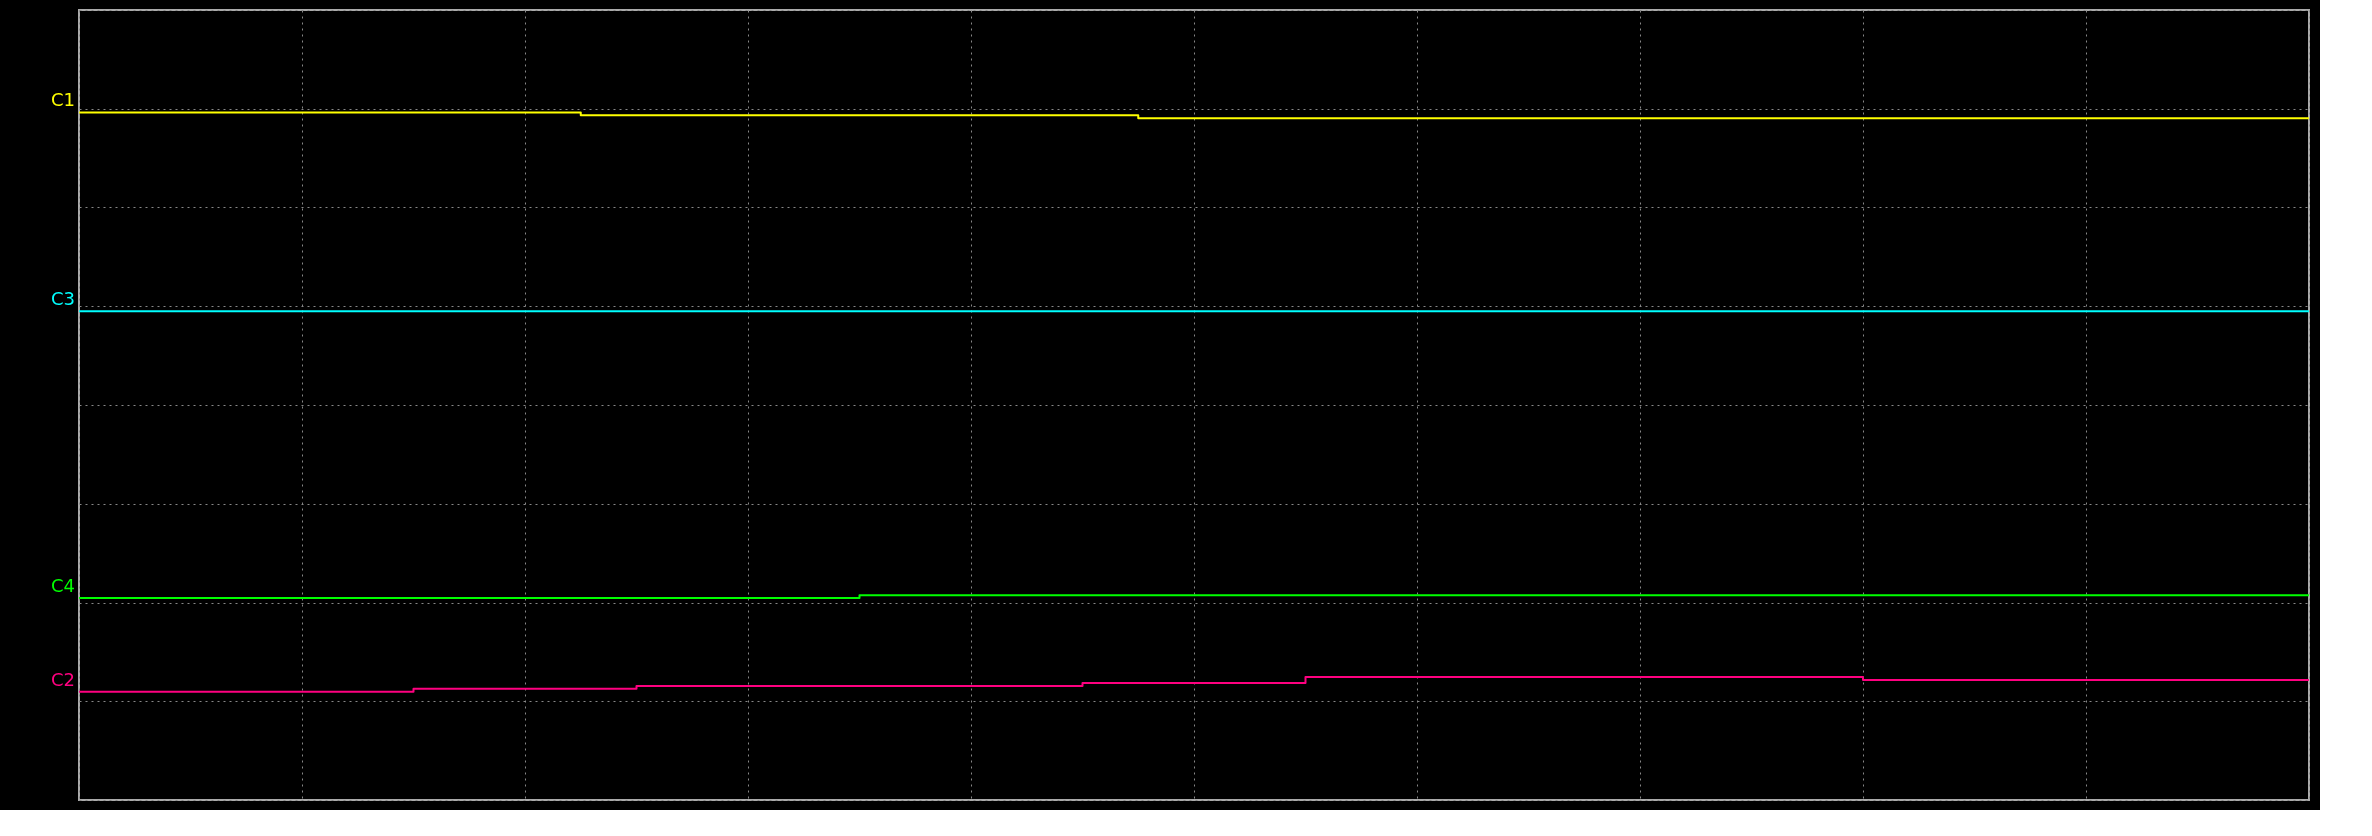 The image size is (2372, 836). I want to click on series-label: C3, so click(62, 299).